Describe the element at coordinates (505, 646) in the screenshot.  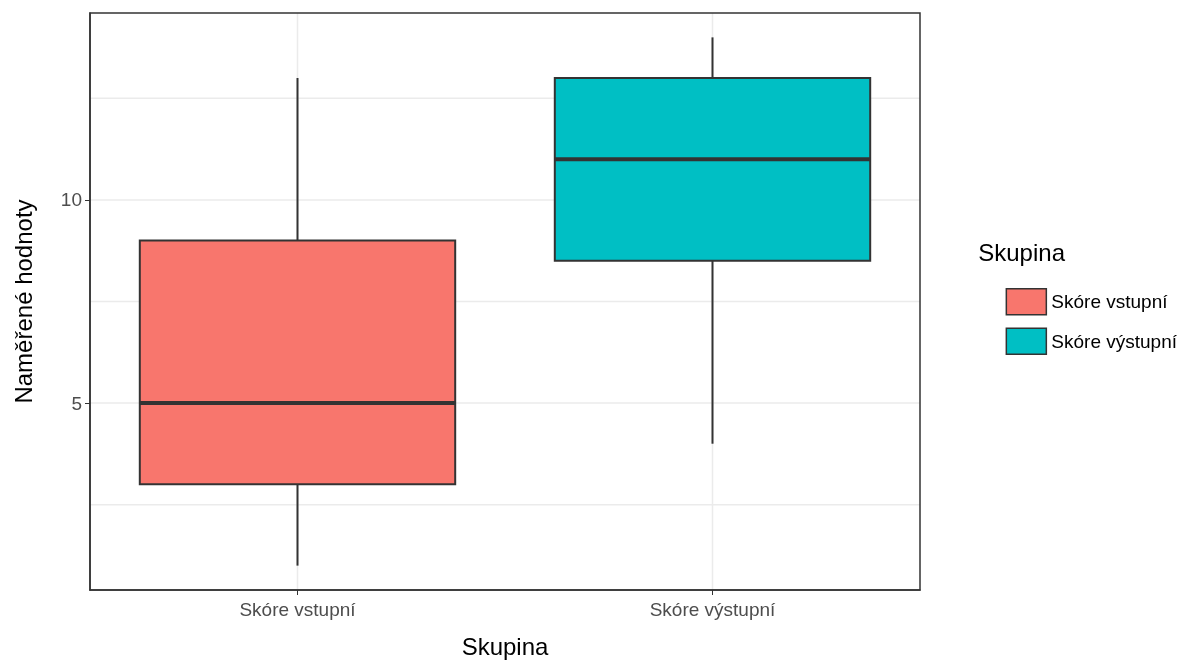
I see `x-axis-title: Skupina` at that location.